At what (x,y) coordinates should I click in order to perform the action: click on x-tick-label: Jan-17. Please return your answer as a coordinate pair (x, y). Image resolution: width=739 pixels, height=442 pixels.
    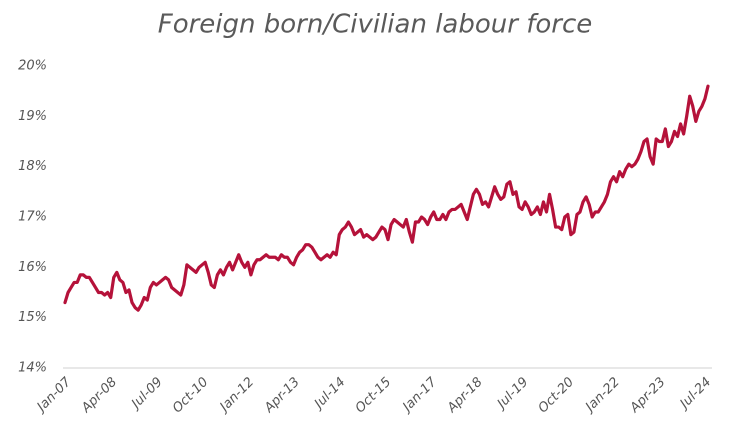
    Looking at the image, I should click on (419, 395).